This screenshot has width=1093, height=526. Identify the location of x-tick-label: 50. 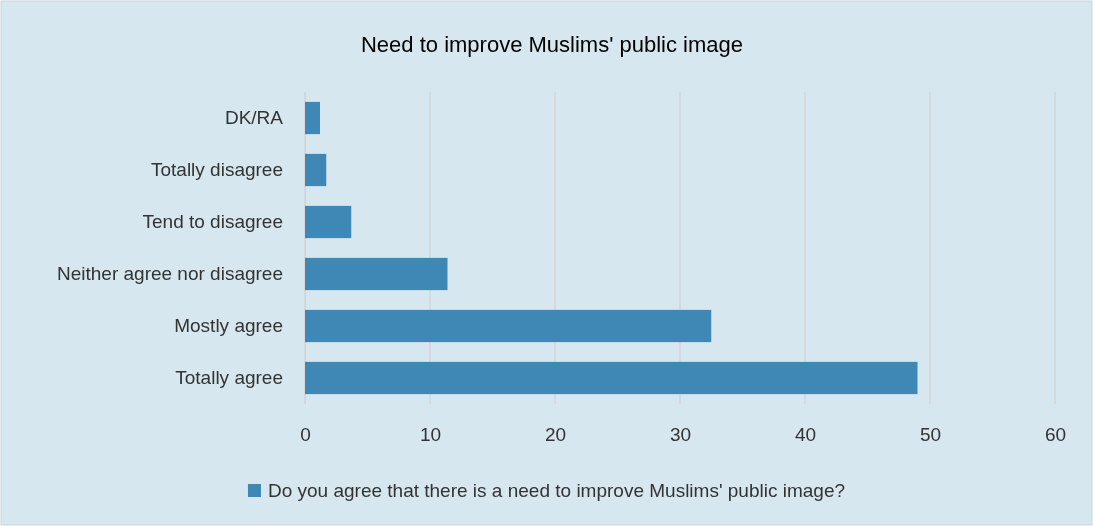
(930, 435).